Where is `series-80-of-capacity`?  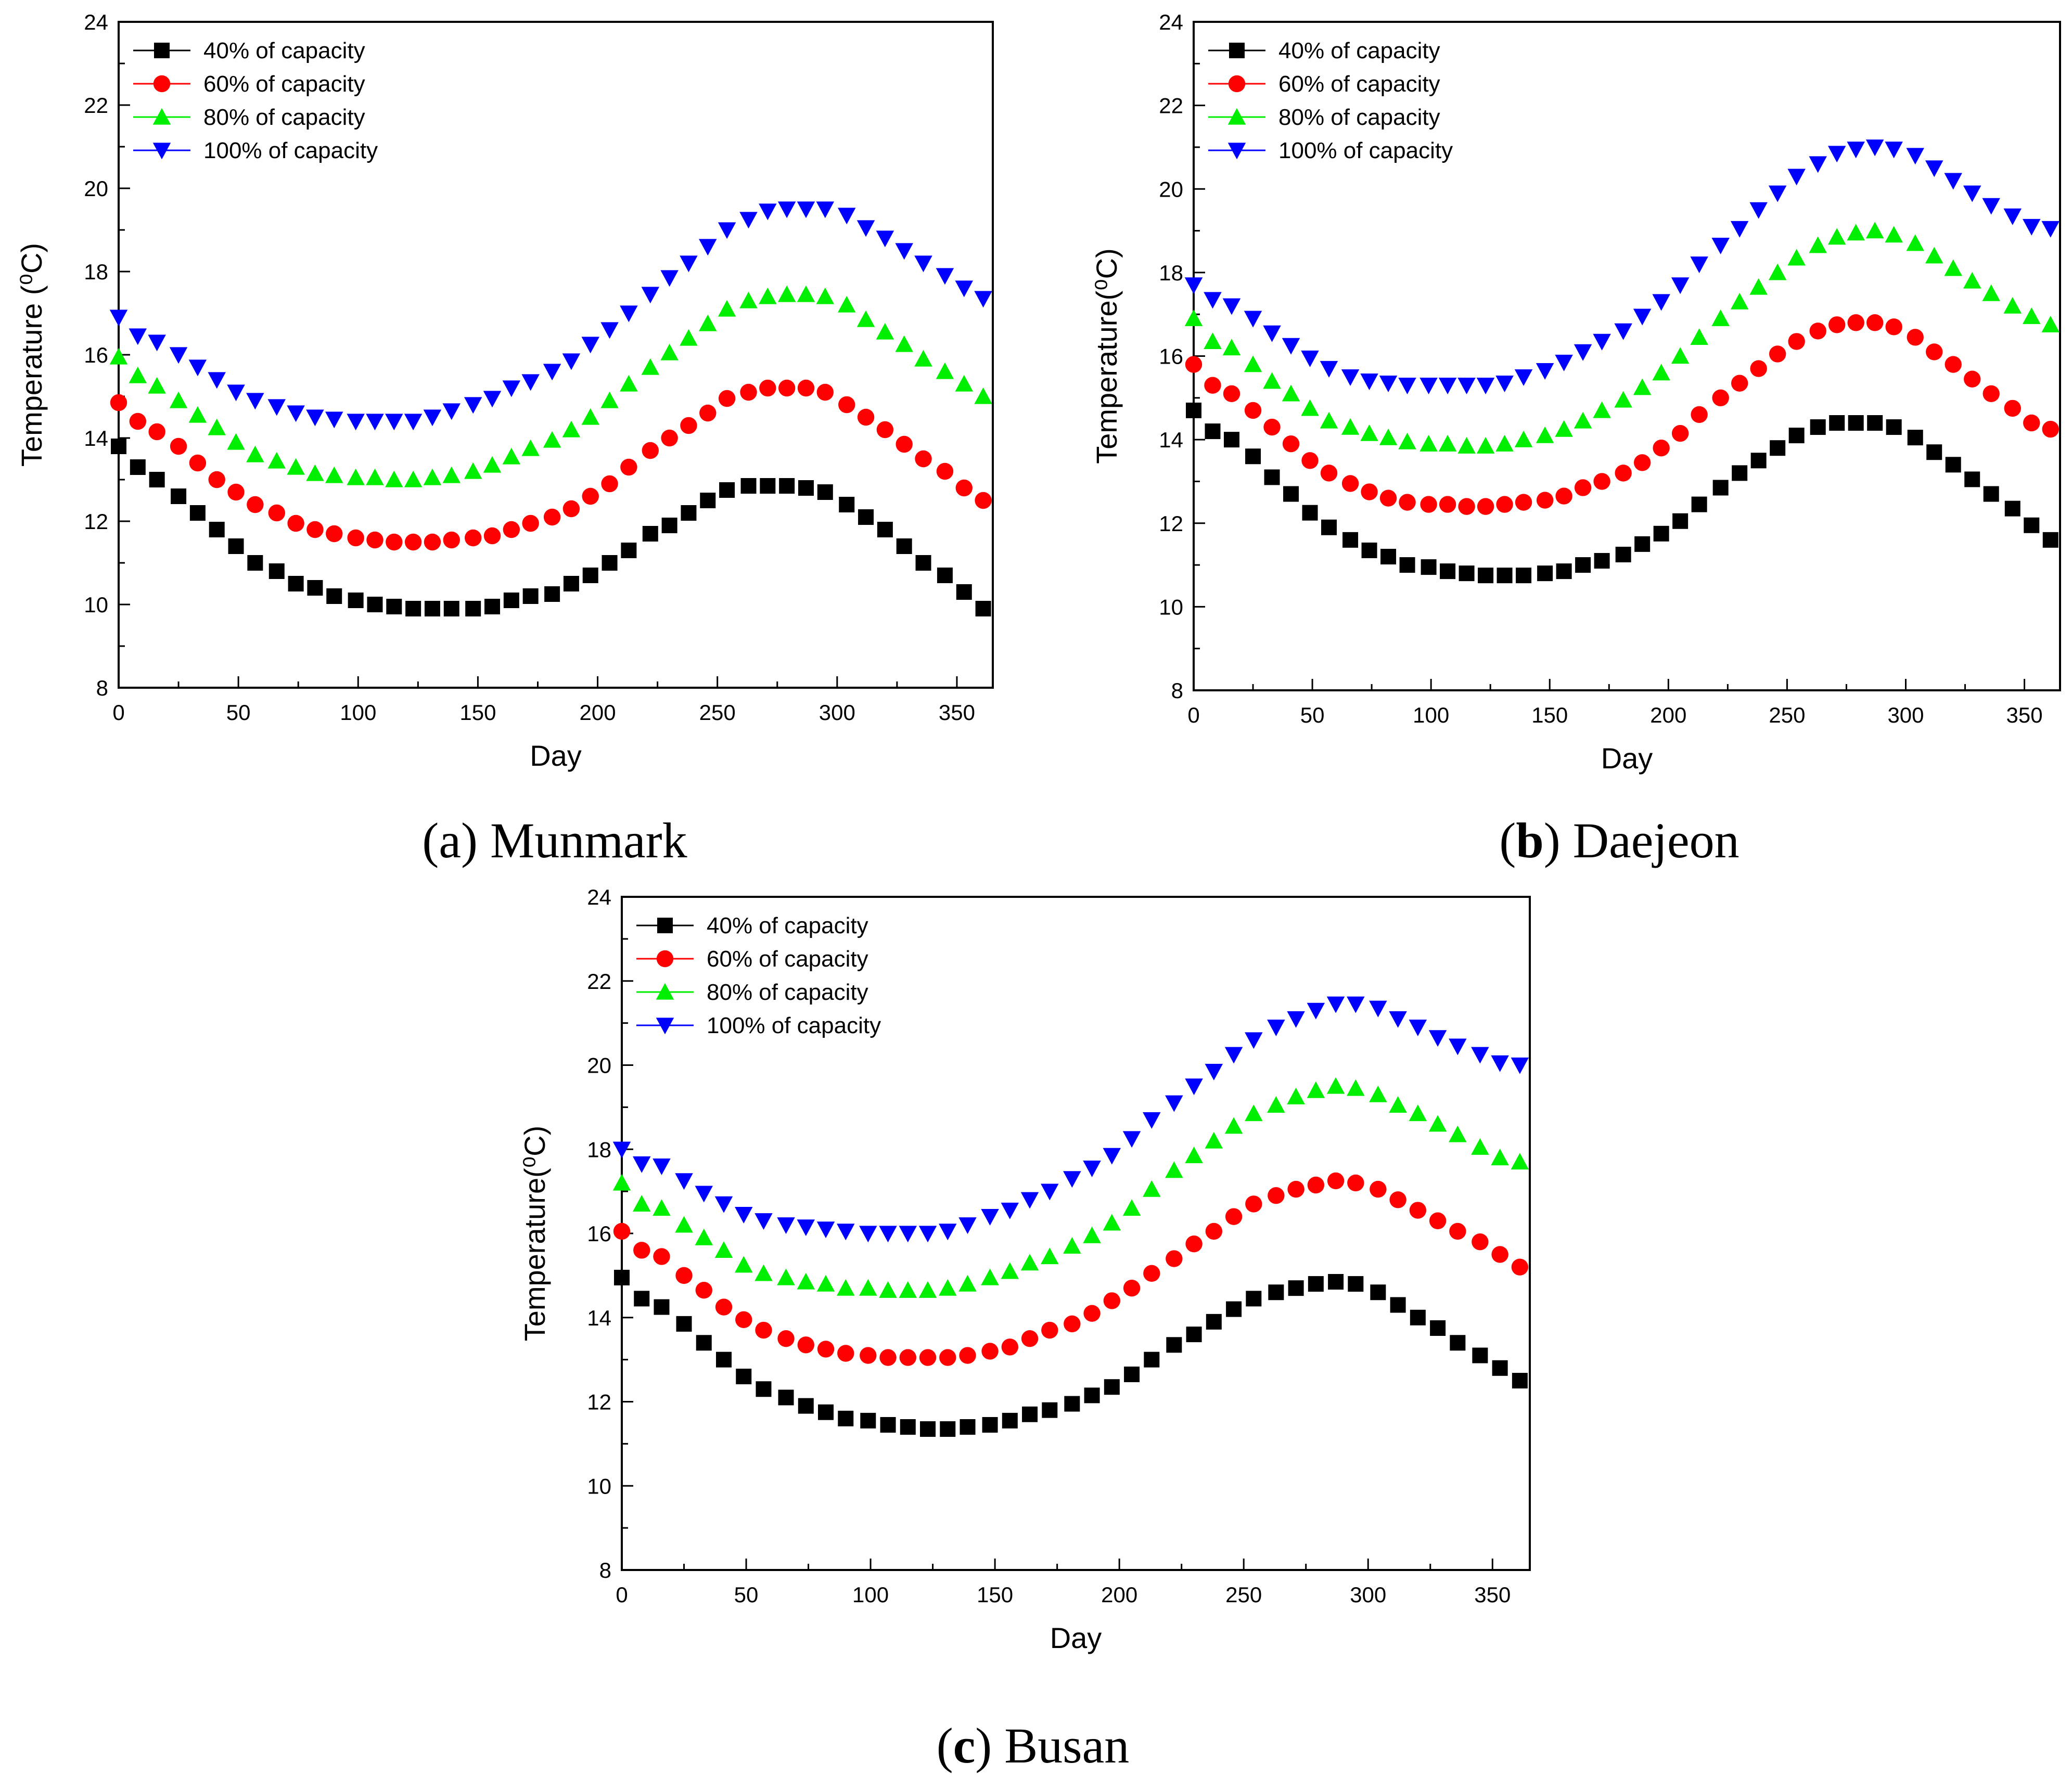
series-80-of-capacity is located at coordinates (1070, 1188).